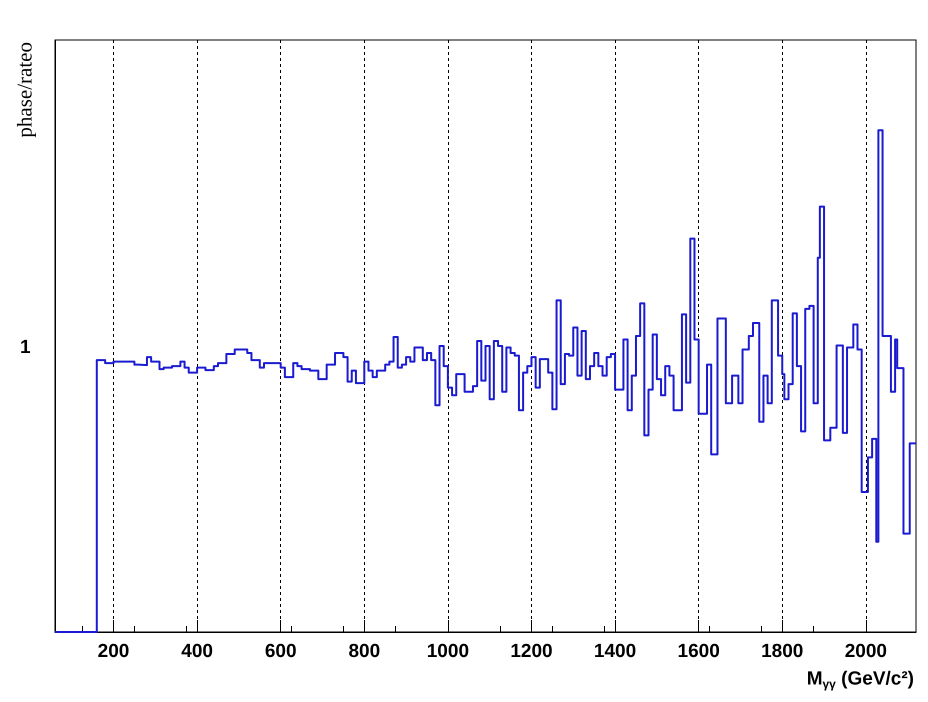 This screenshot has height=702, width=928. I want to click on x-tick-label: 1400, so click(615, 651).